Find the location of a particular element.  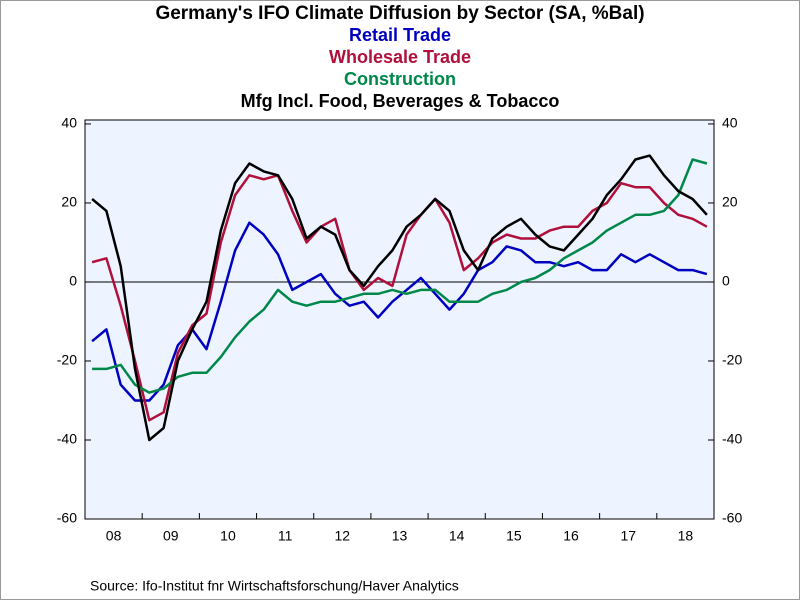

x-tick-label: 08 is located at coordinates (114, 536).